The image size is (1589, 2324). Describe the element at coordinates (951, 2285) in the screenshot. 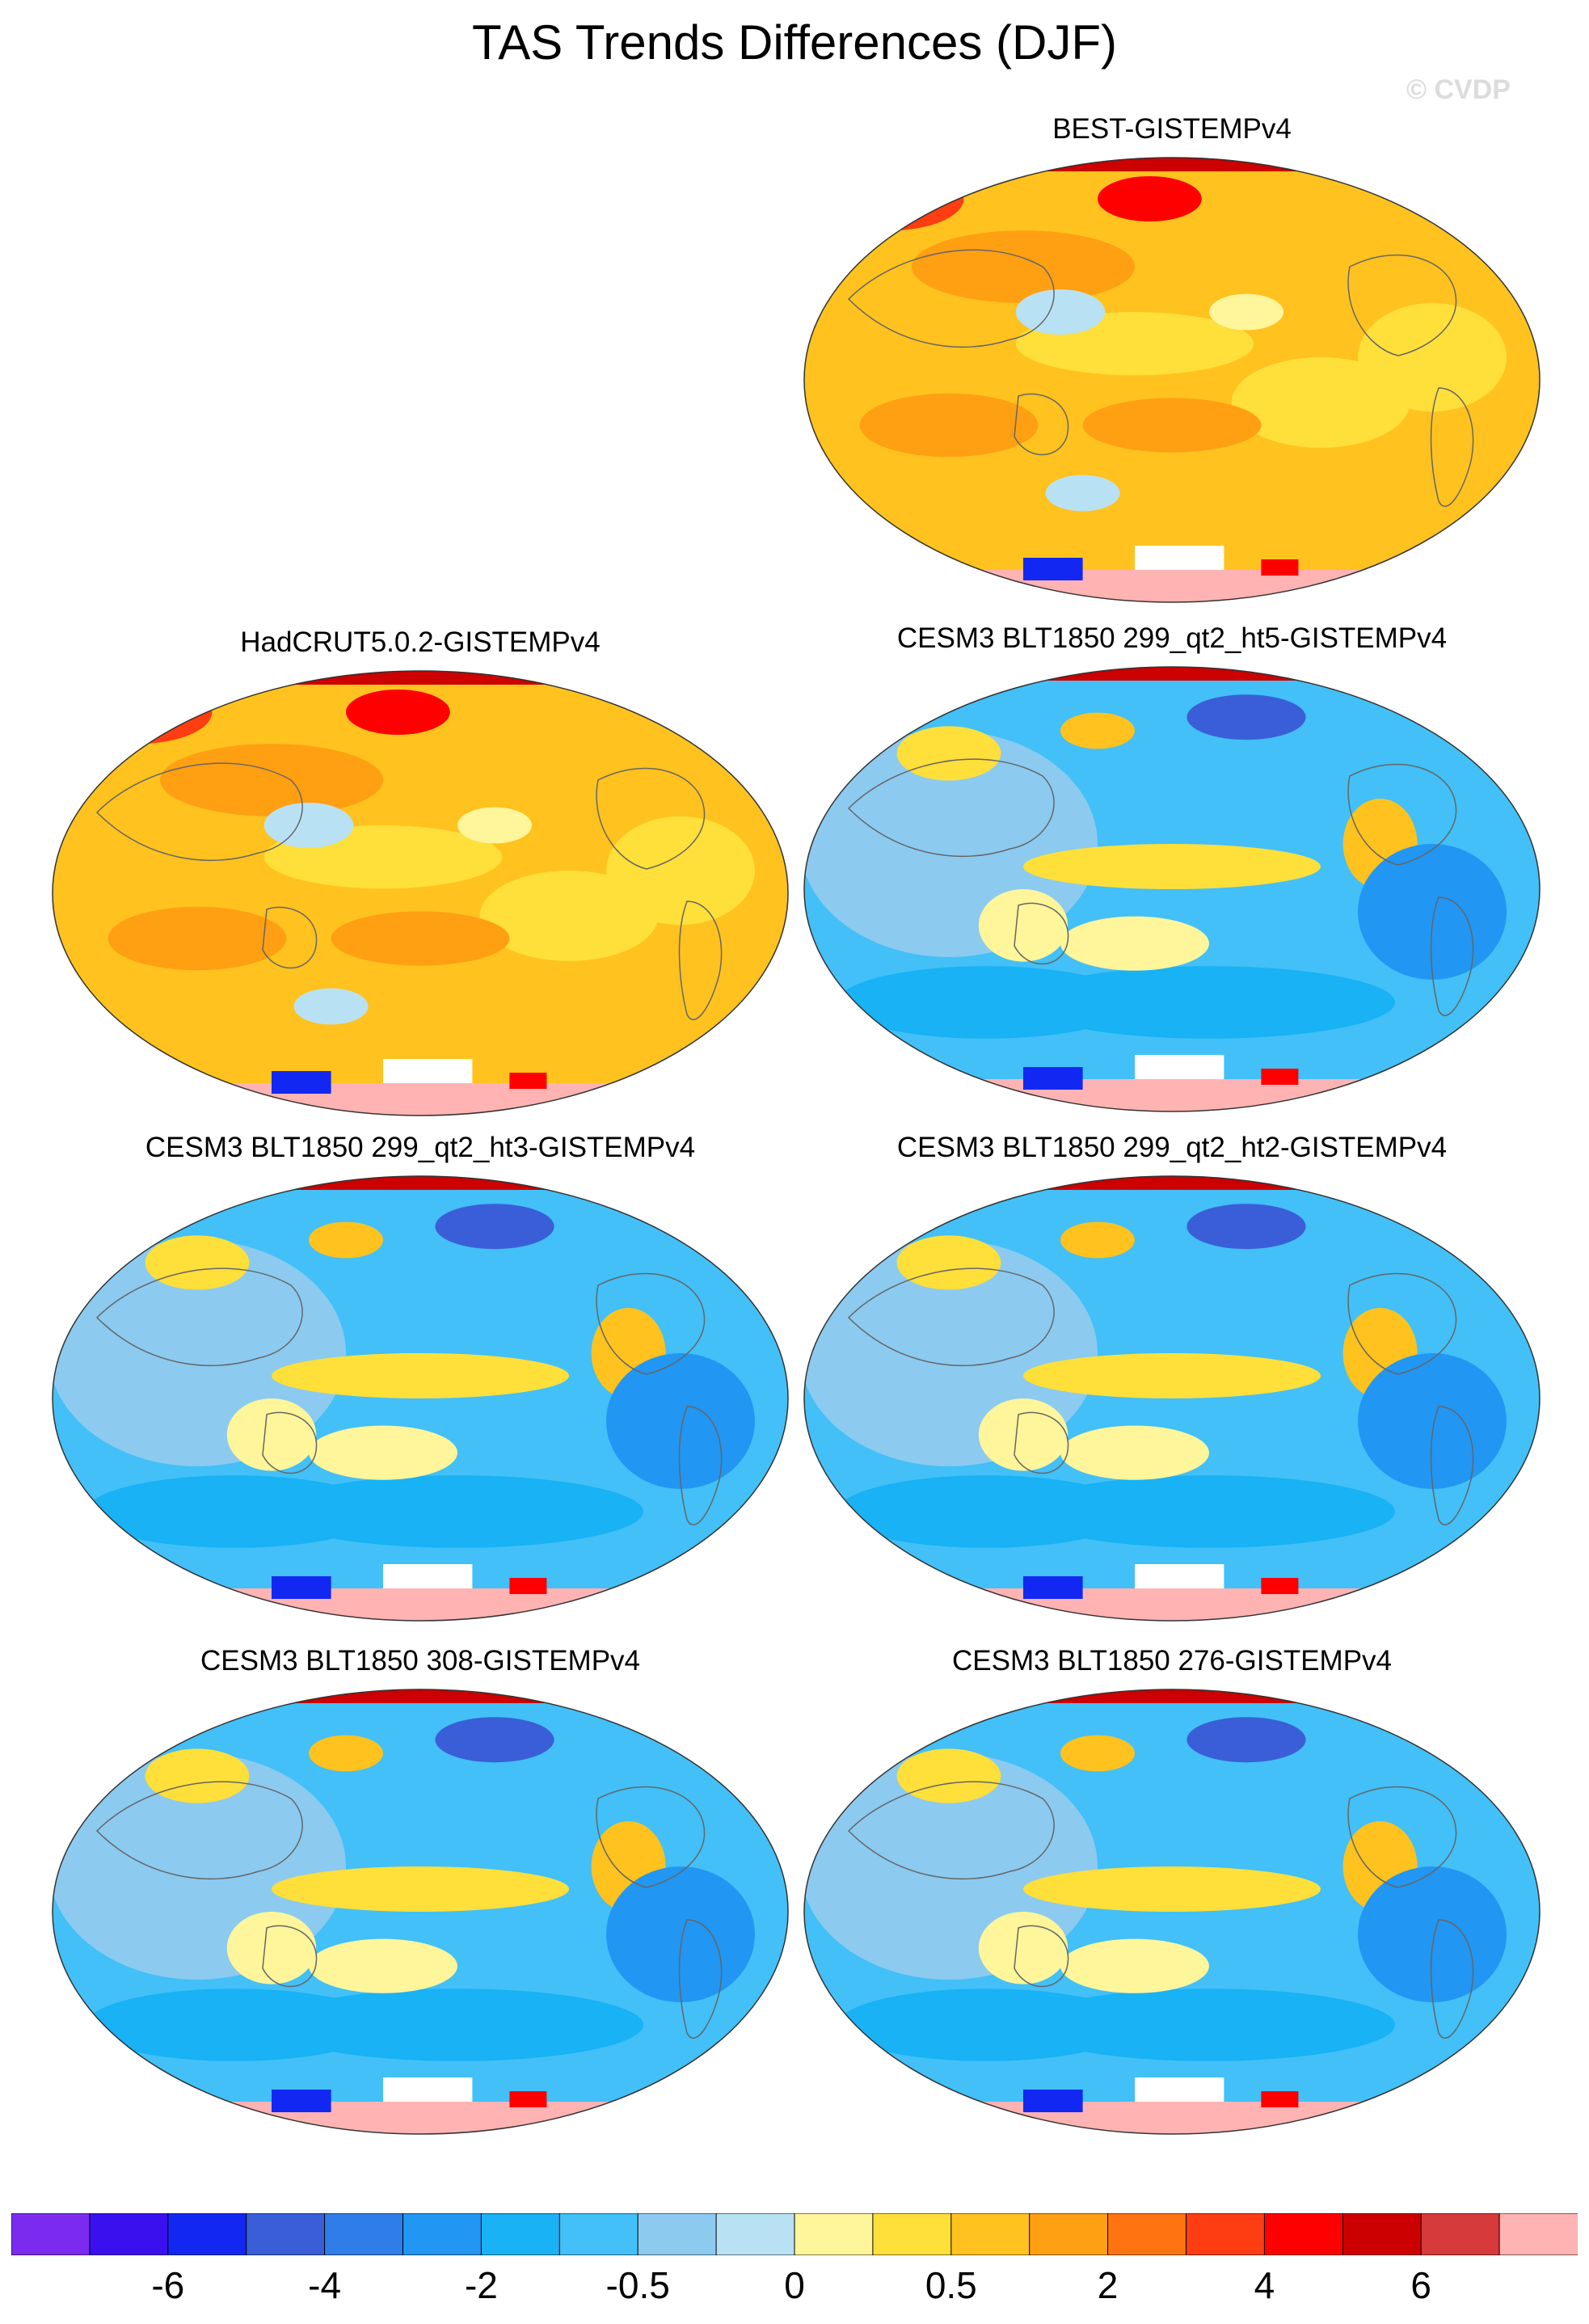

I see `colorbar-tick-label: 0.5` at that location.